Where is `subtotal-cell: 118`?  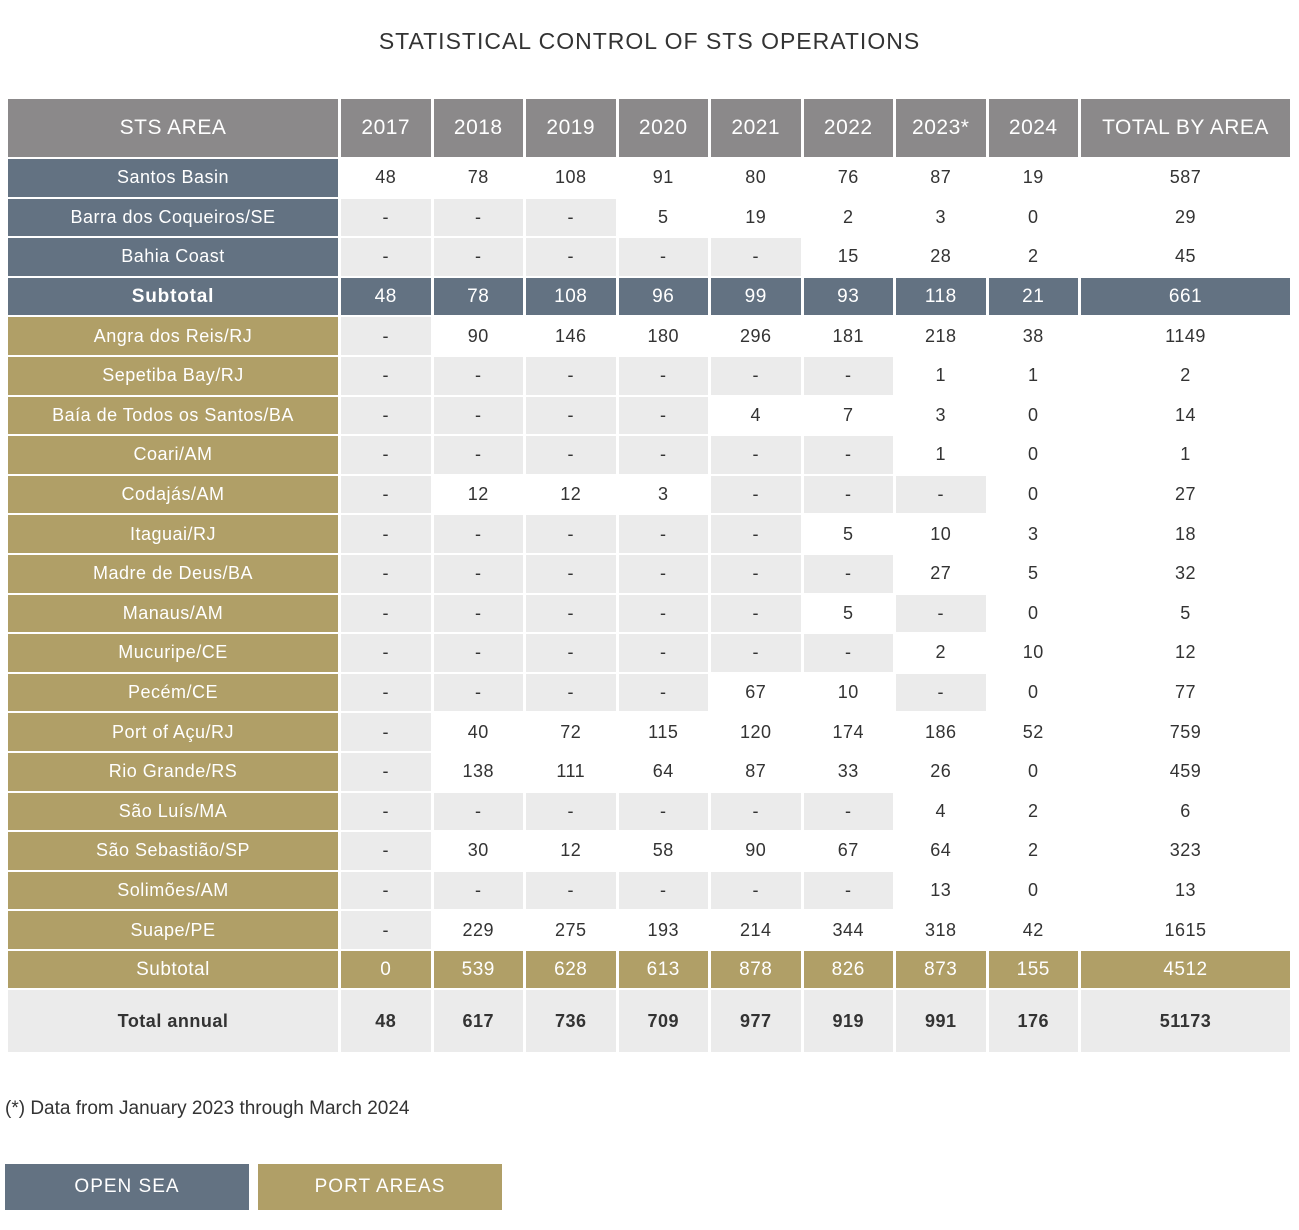
subtotal-cell: 118 is located at coordinates (941, 296).